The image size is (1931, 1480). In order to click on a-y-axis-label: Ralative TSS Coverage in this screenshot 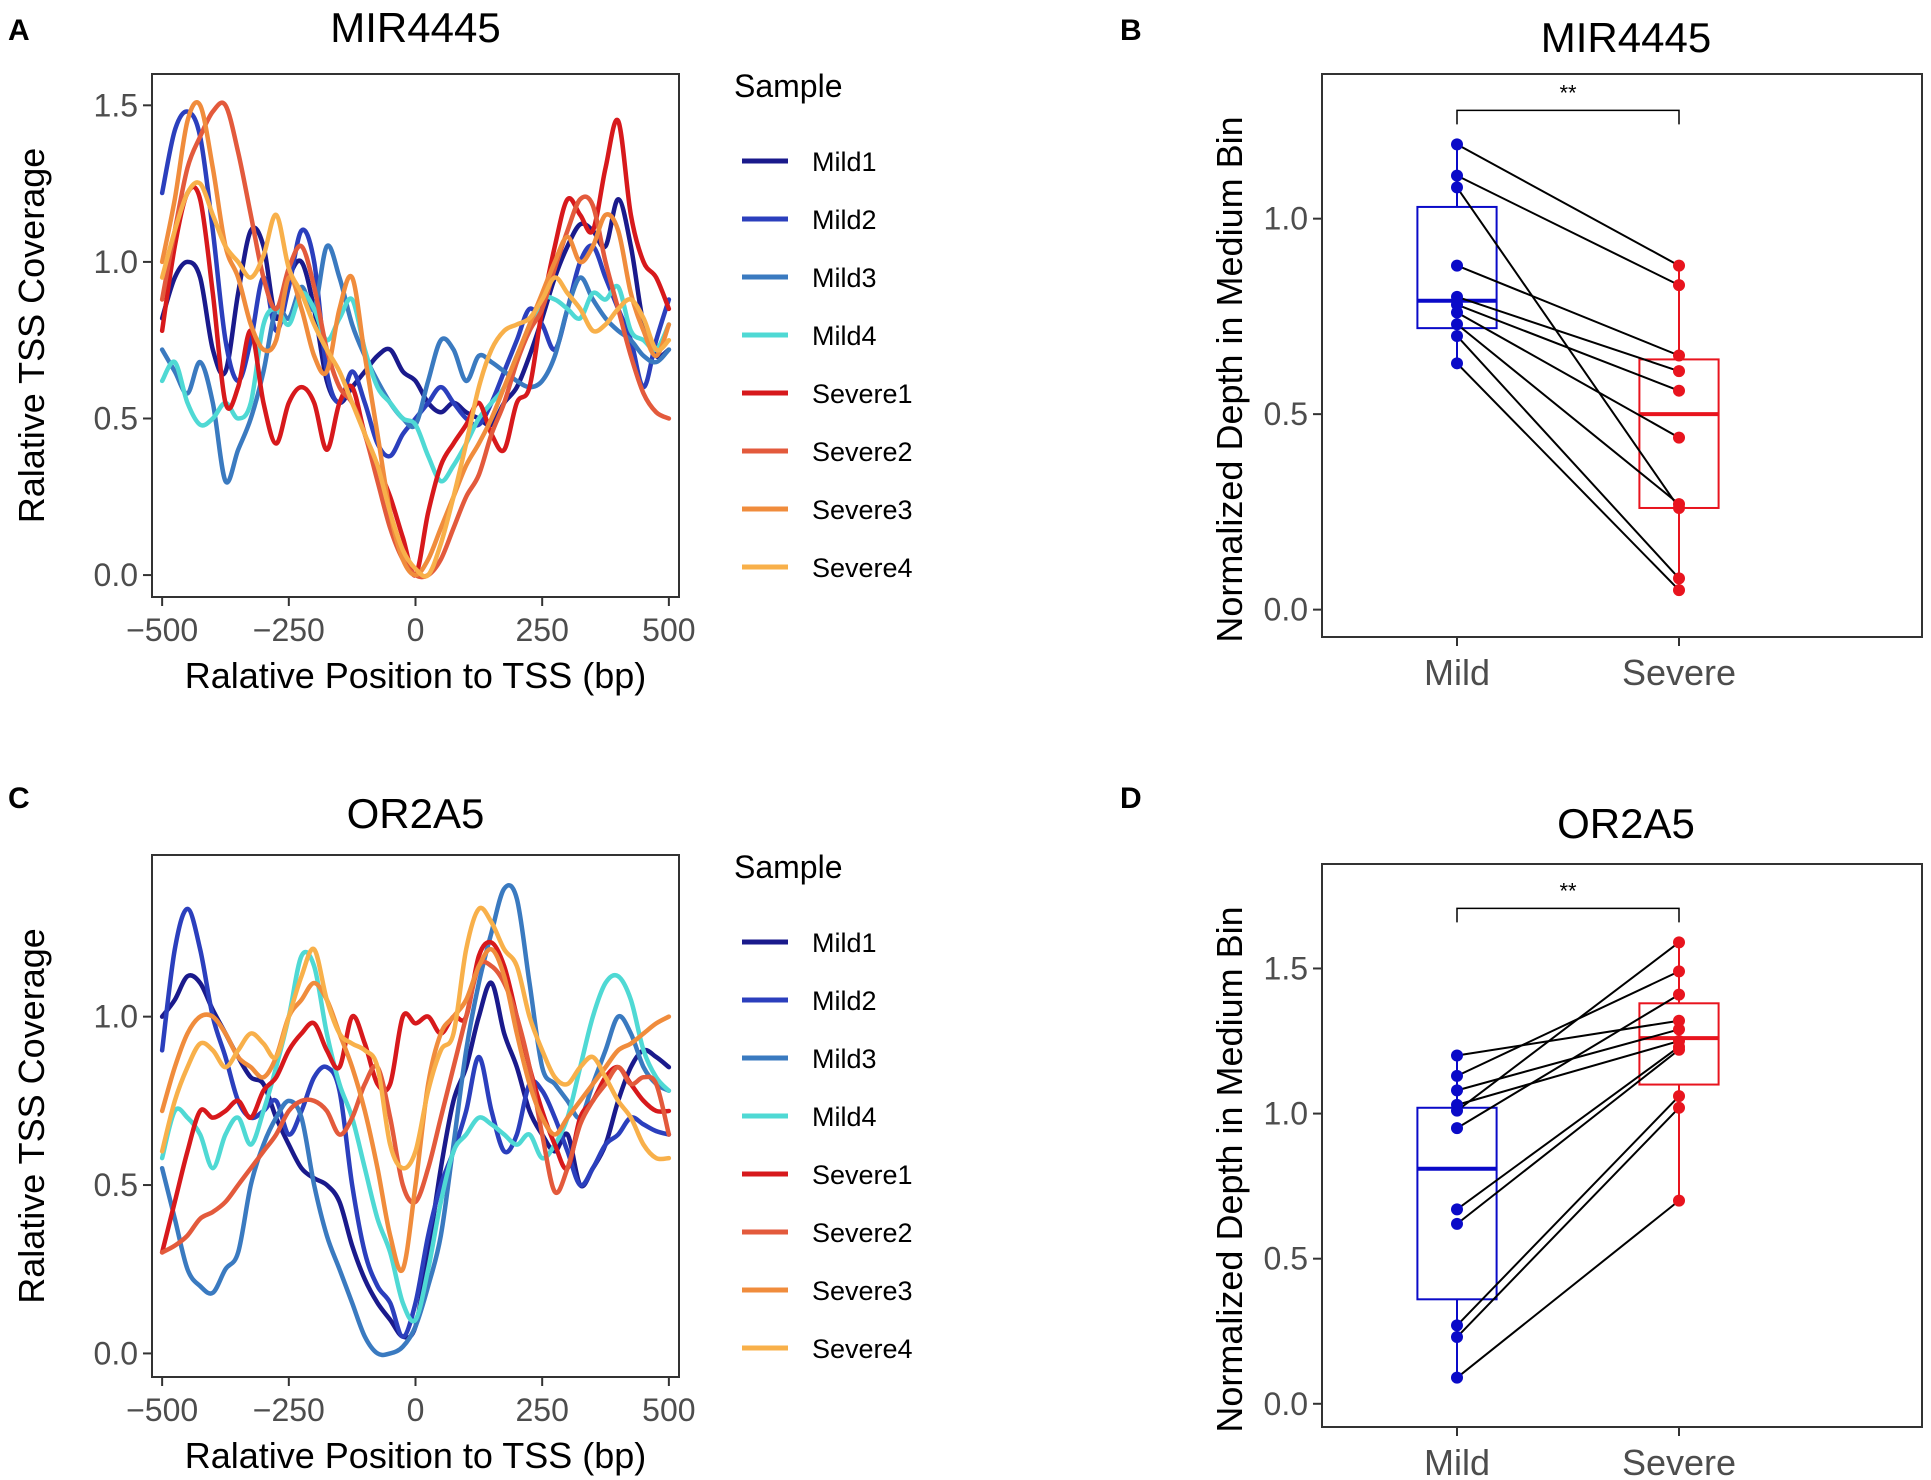, I will do `click(31, 336)`.